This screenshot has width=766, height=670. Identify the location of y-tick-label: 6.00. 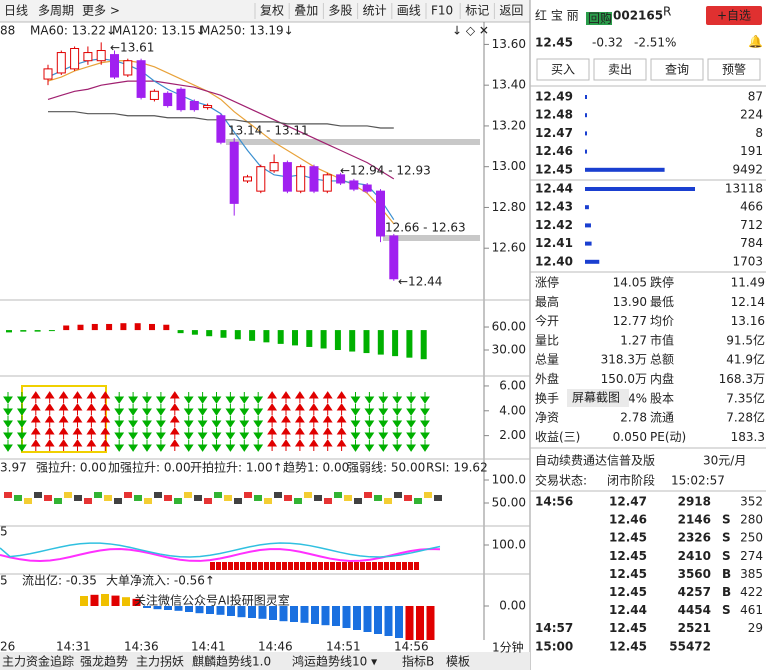
(512, 385).